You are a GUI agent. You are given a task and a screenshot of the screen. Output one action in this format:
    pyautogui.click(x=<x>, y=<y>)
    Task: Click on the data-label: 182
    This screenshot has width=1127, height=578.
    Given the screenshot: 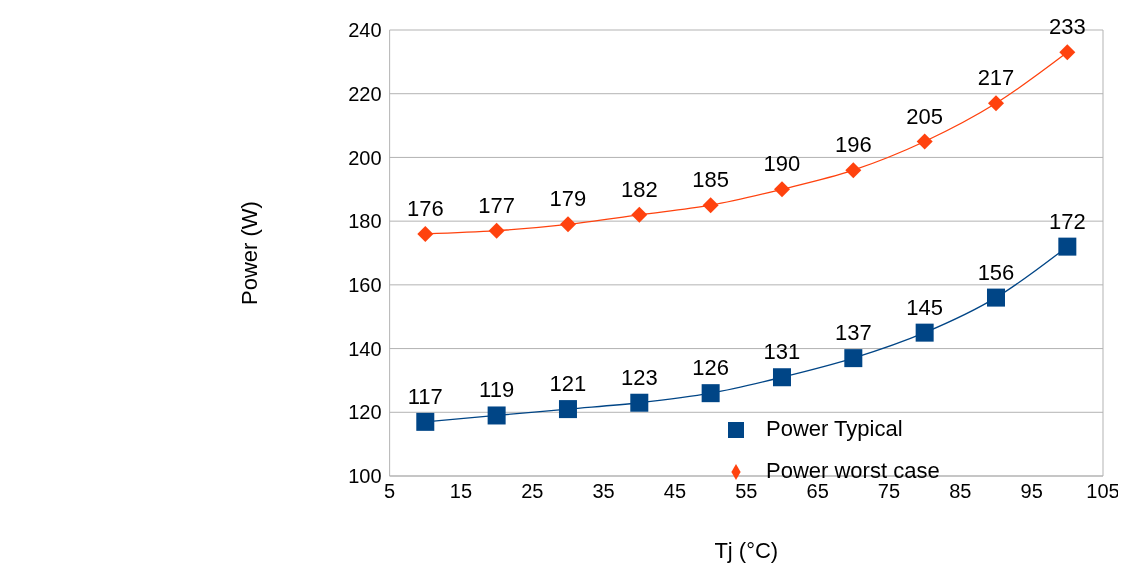 What is the action you would take?
    pyautogui.click(x=639, y=189)
    